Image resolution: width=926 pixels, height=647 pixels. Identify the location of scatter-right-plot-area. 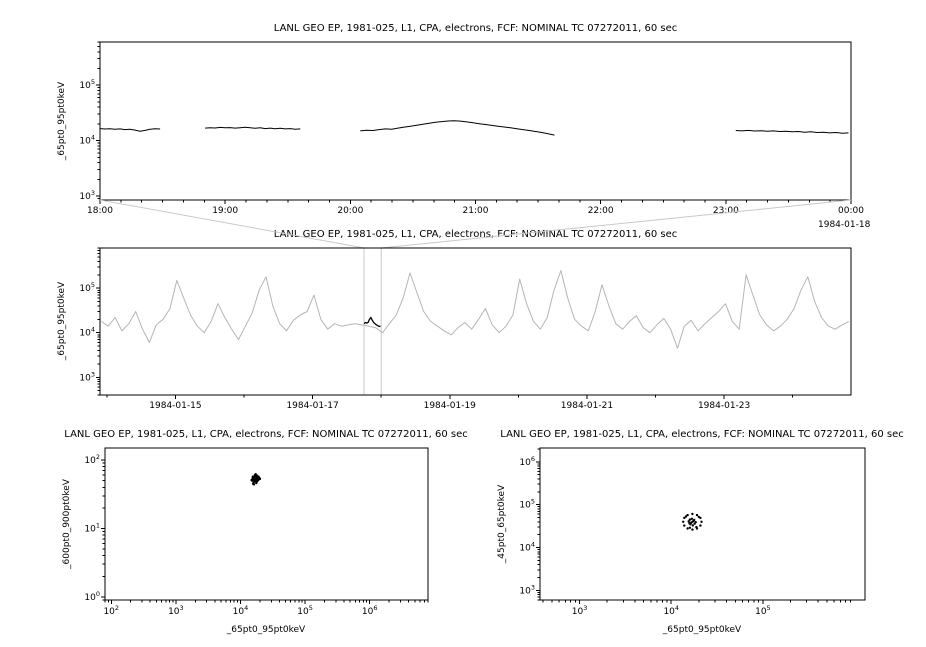
(702, 524).